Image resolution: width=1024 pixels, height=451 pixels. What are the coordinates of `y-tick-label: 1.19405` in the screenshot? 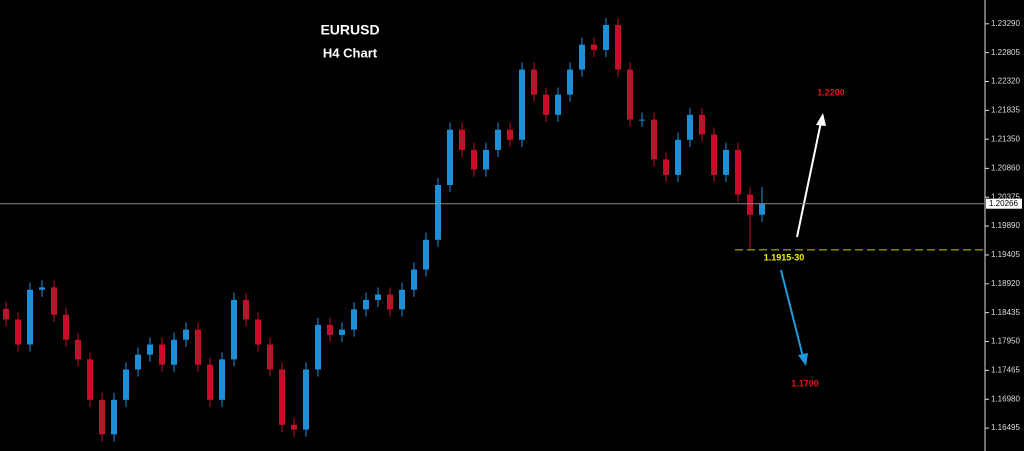 It's located at (1005, 254).